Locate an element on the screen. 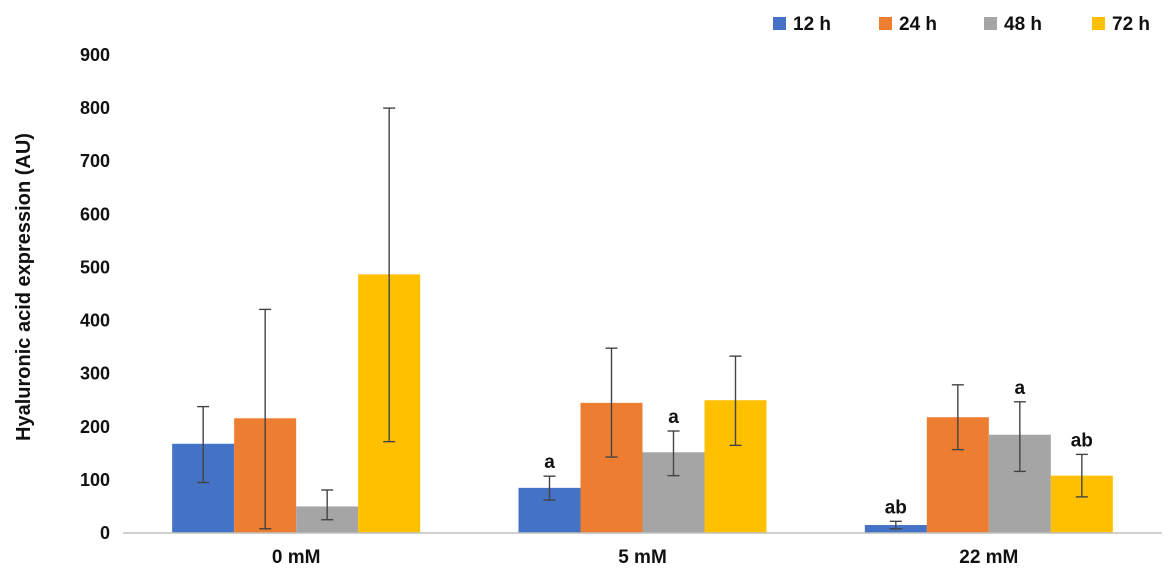 The image size is (1168, 572). y-tick-label: 900 is located at coordinates (95, 55).